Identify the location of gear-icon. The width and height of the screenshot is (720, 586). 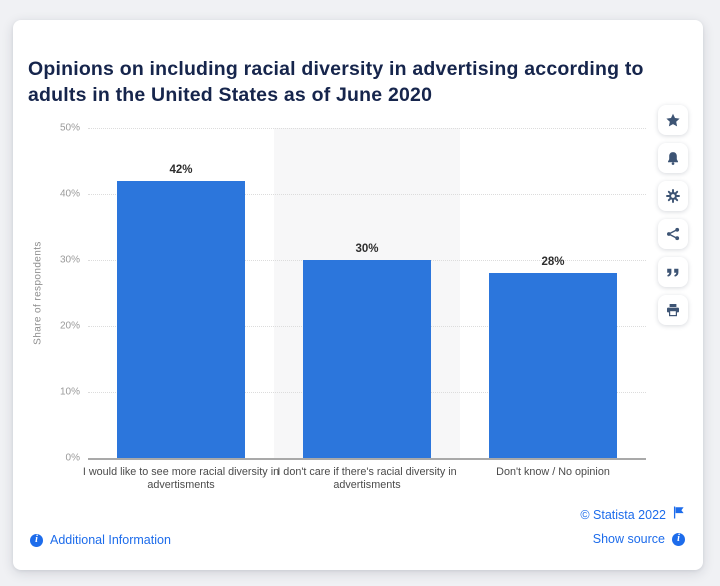
(673, 196).